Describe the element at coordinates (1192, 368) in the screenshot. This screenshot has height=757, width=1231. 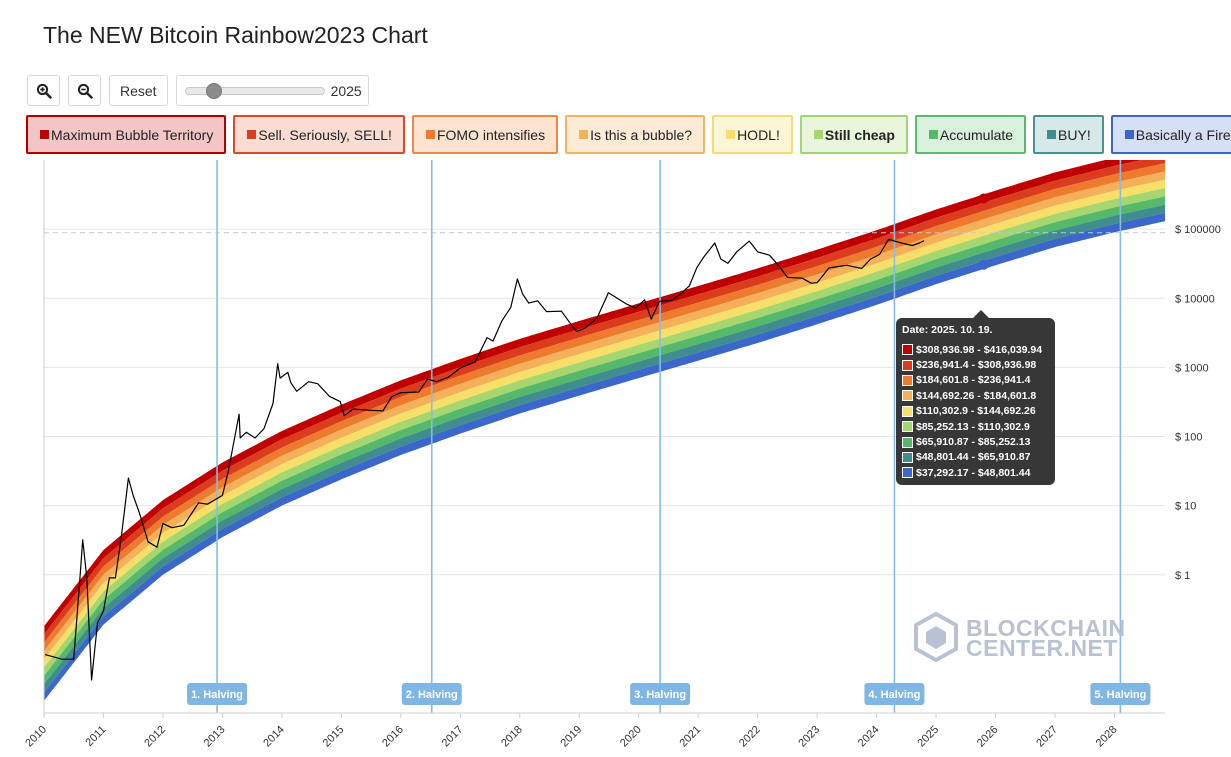
I see `y-tick-label: $ 1000` at that location.